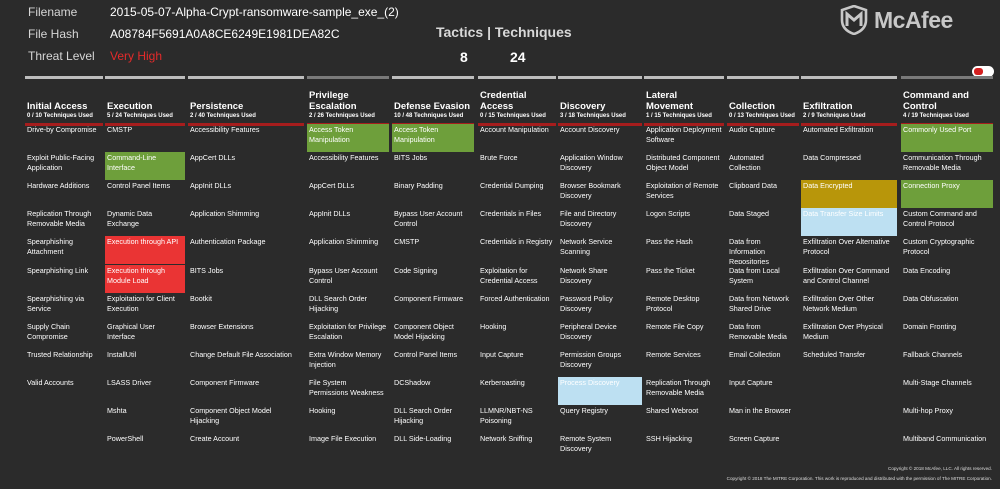 The width and height of the screenshot is (1000, 489). What do you see at coordinates (758, 331) in the screenshot?
I see `technique-cell: Data from Removable Media` at bounding box center [758, 331].